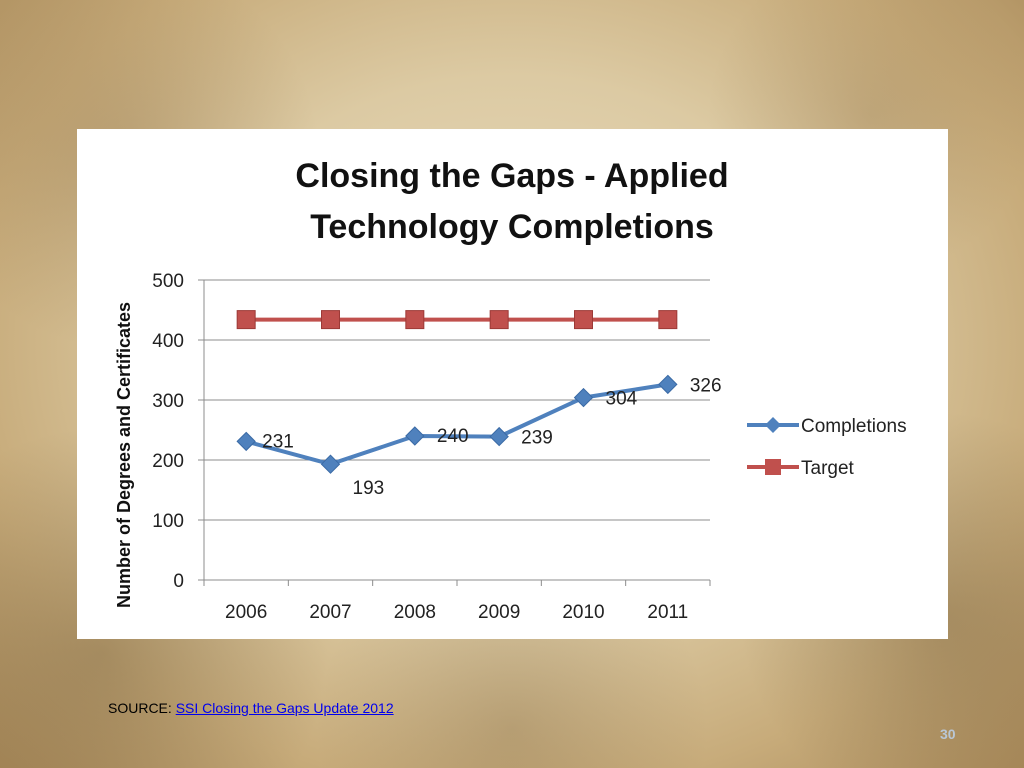 The height and width of the screenshot is (768, 1024). What do you see at coordinates (512, 227) in the screenshot?
I see `chart-title-line-2: Technology Completions` at bounding box center [512, 227].